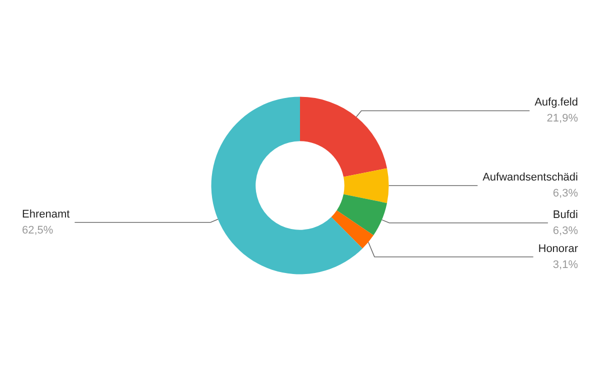 The image size is (600, 371). Describe the element at coordinates (46, 214) in the screenshot. I see `slice-label: Ehrenamt` at that location.